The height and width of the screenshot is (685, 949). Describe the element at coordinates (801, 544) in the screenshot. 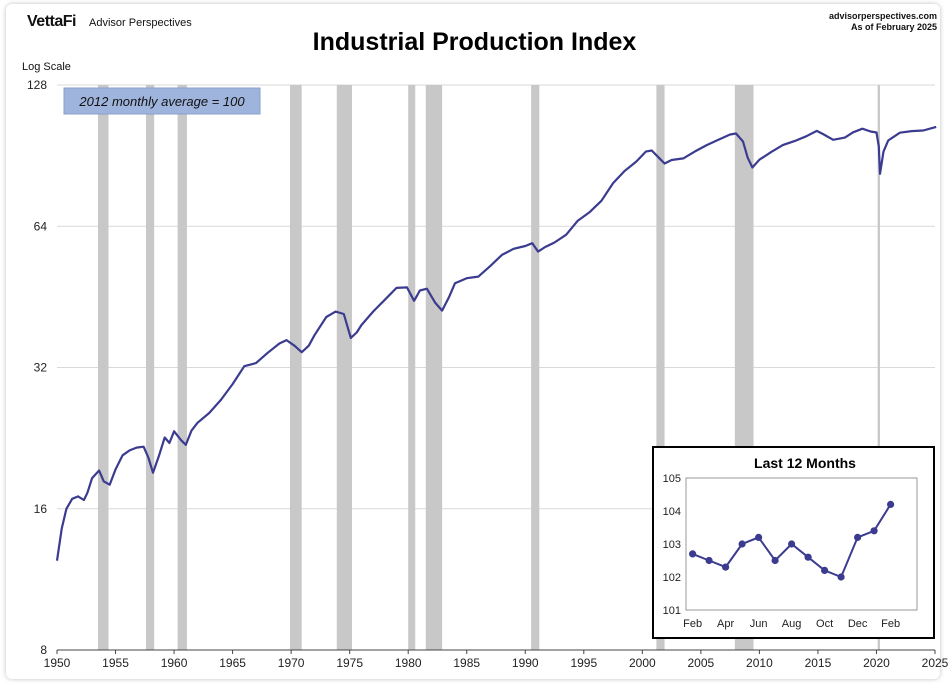

I see `inset-plot-area` at that location.